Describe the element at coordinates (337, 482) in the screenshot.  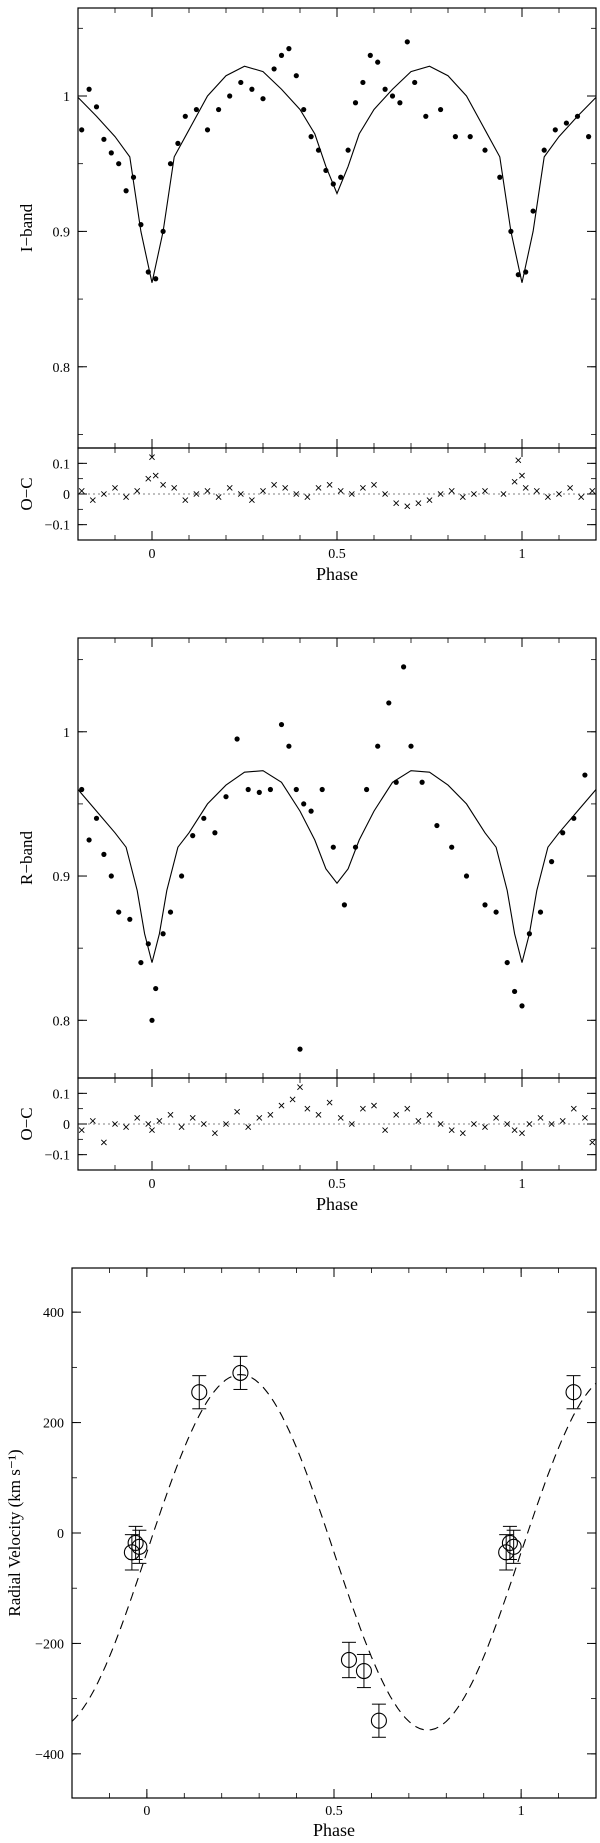
I see `iband-oc-residuals` at that location.